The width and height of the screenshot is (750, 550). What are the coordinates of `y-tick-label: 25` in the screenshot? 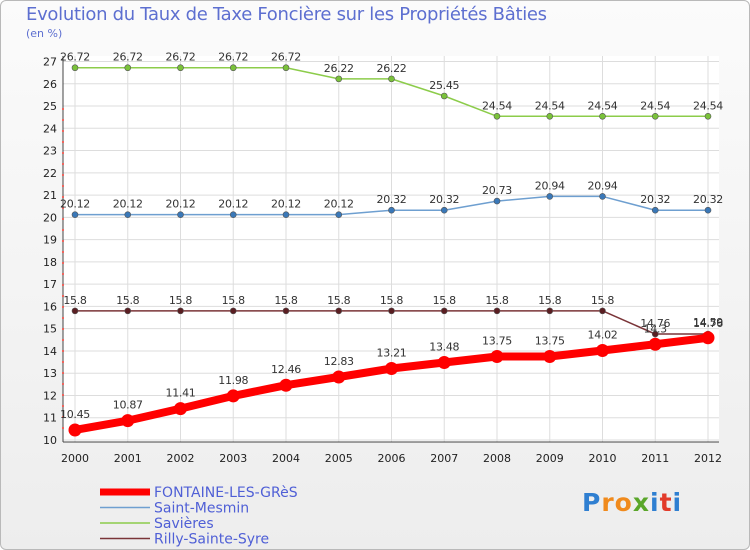 It's located at (50, 106).